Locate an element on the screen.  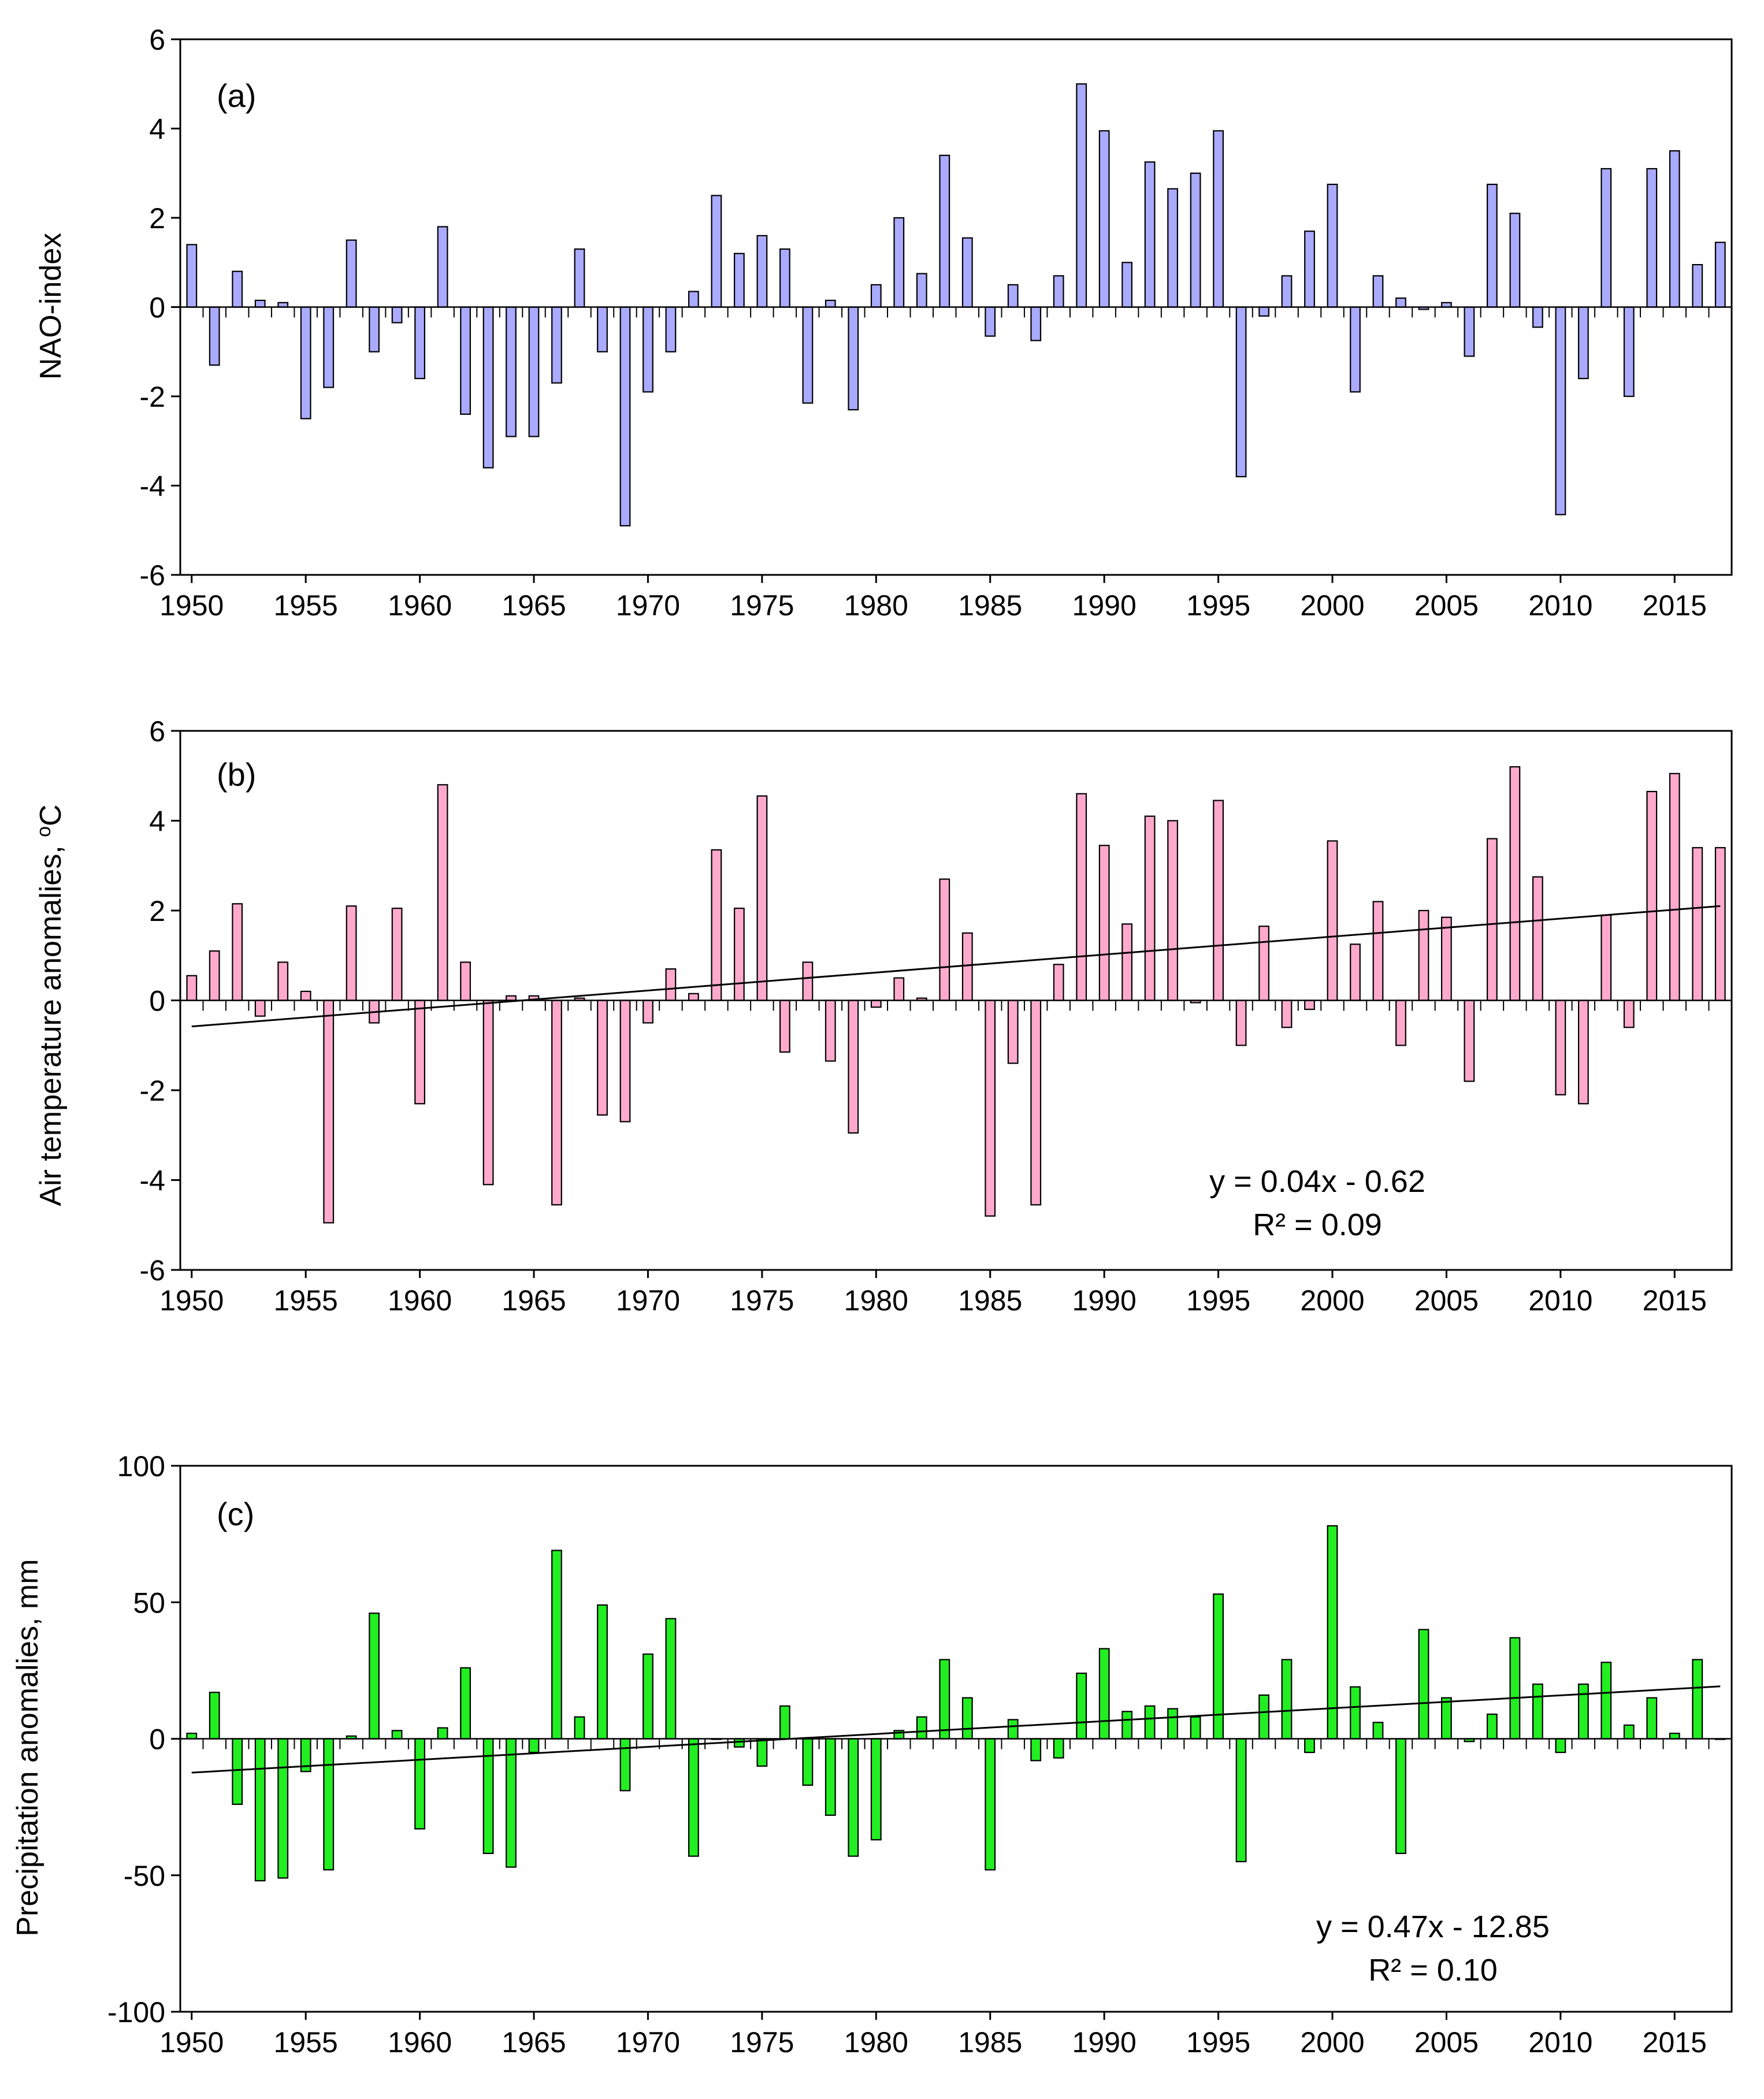
panel-c-x-tick-label: 1990 is located at coordinates (1104, 2042).